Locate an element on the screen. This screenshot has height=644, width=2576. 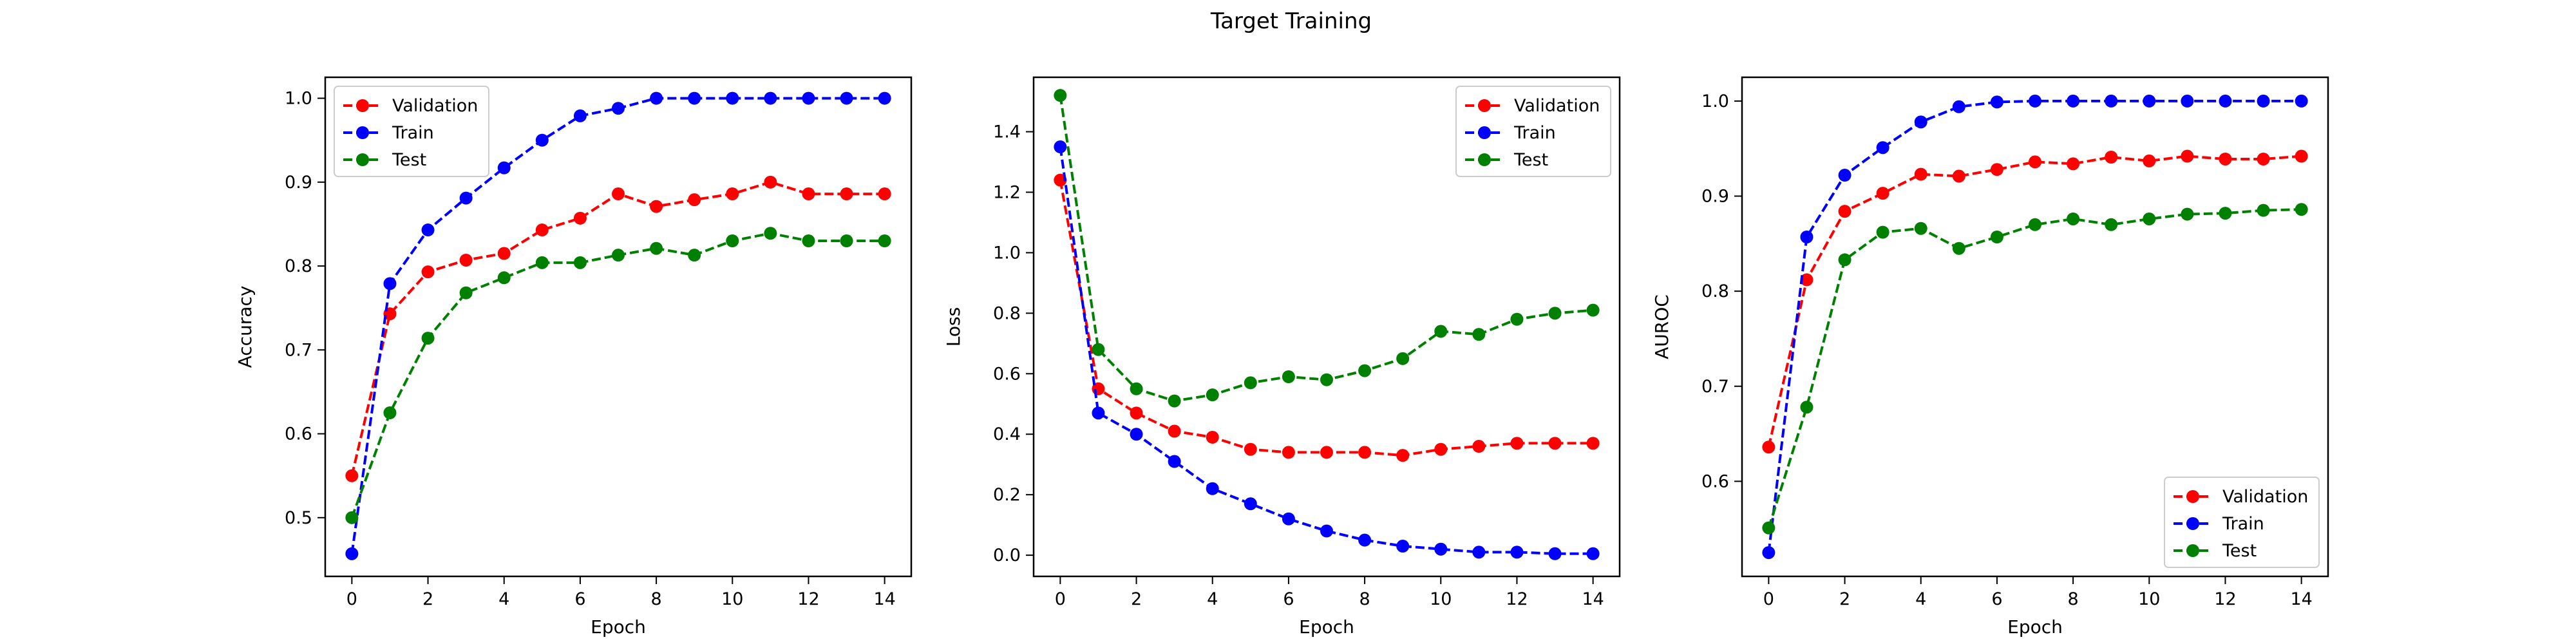
loss-train-legend-label: Train is located at coordinates (1535, 133).